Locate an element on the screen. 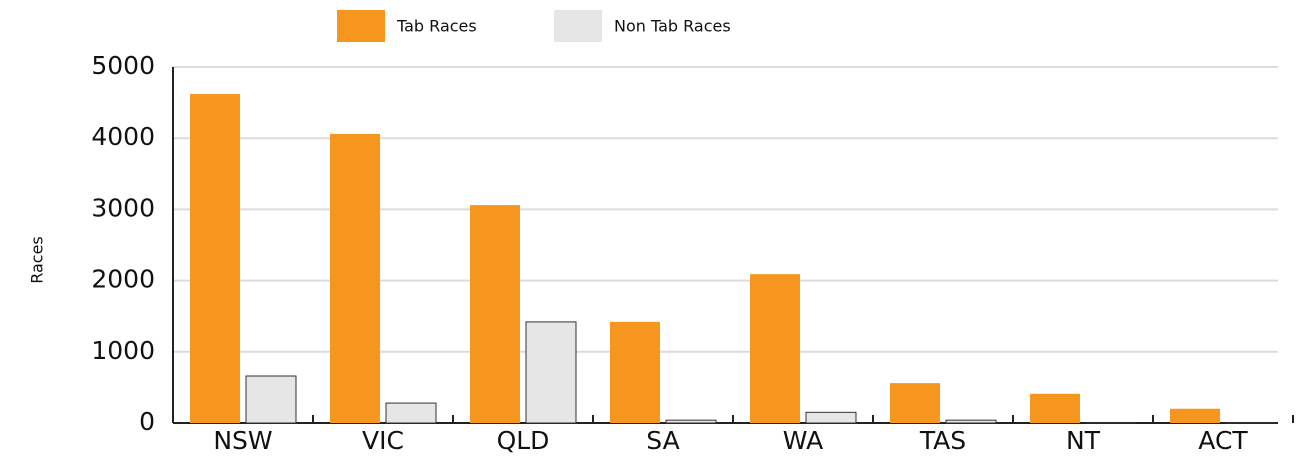 This screenshot has width=1306, height=463. y-tick-label: 2000 is located at coordinates (123, 279).